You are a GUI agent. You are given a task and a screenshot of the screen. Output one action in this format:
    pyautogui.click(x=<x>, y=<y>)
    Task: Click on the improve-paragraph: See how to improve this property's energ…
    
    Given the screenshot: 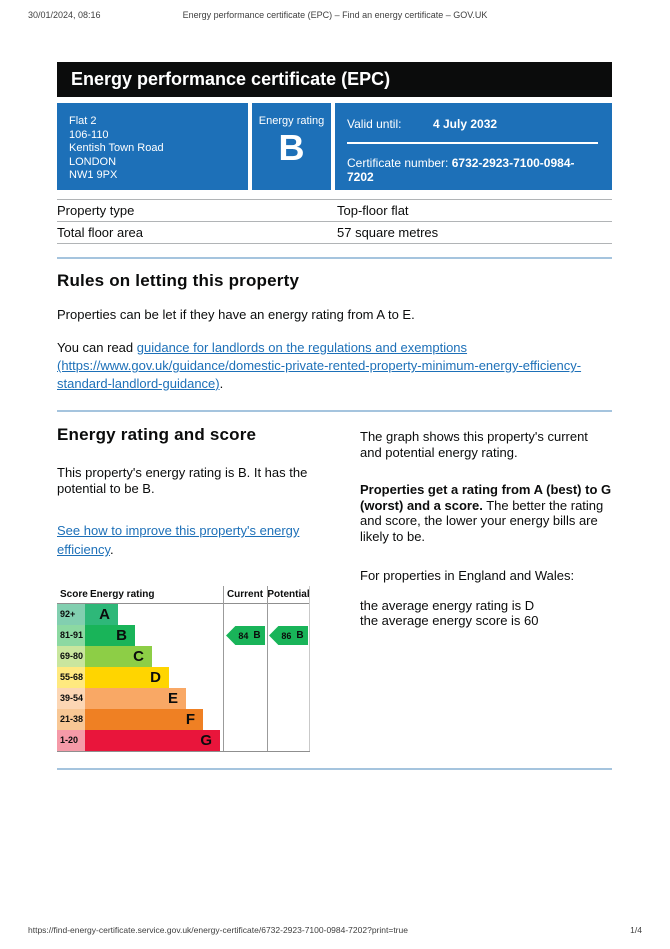 What is the action you would take?
    pyautogui.click(x=193, y=540)
    